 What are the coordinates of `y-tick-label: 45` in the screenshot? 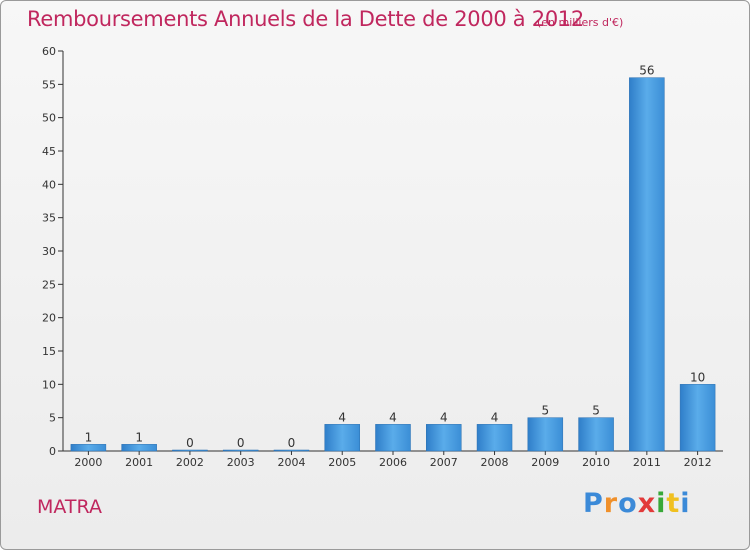 It's located at (49, 151).